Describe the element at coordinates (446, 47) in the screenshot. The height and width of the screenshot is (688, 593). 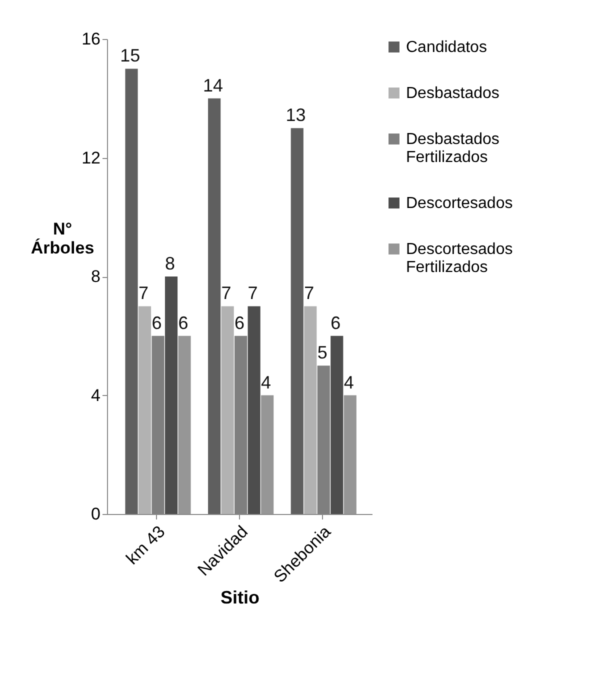
I see `legend-label: Candidatos` at that location.